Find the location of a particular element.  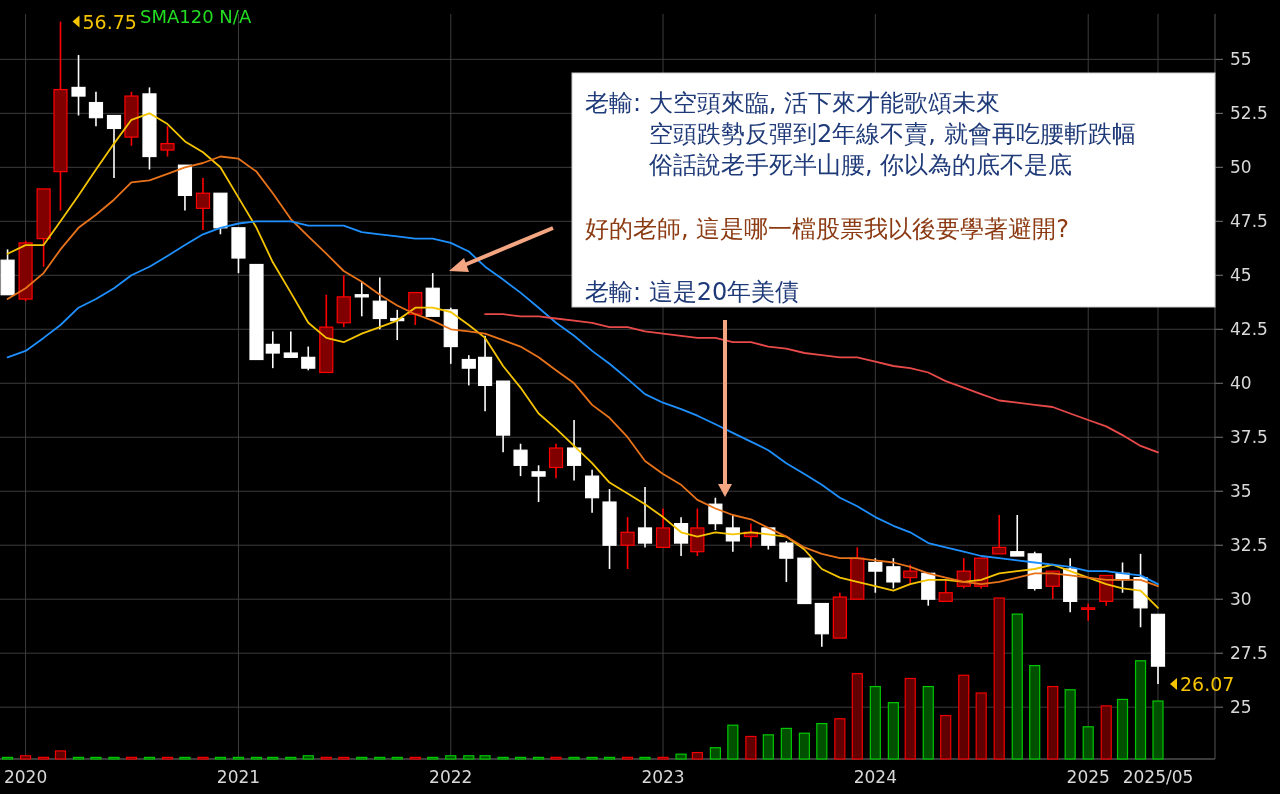

annotation: 26.07 is located at coordinates (1207, 684).